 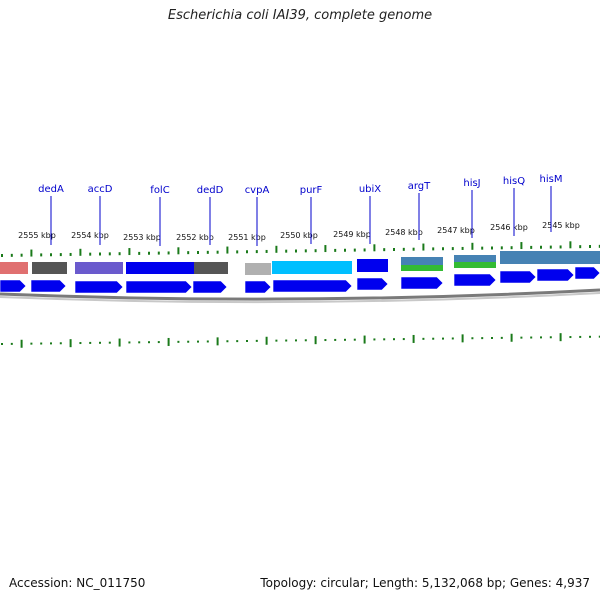 I want to click on gene-label: purF, so click(x=311, y=190).